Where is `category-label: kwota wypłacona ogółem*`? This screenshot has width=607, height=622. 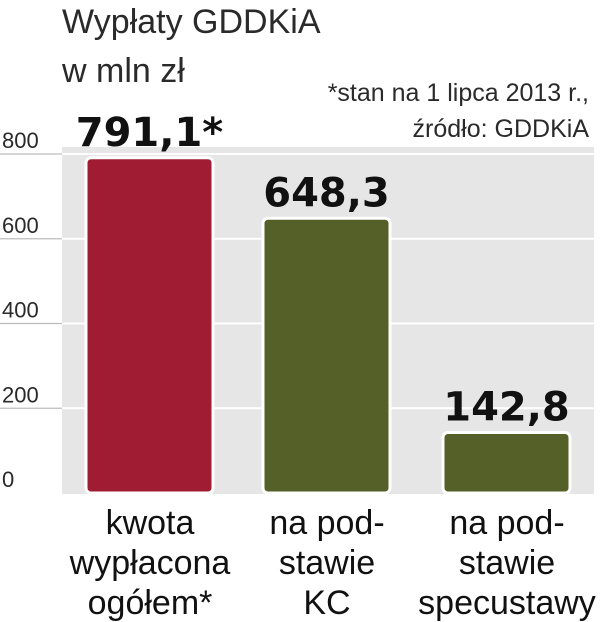 category-label: kwota wypłacona ogółem* is located at coordinates (150, 563).